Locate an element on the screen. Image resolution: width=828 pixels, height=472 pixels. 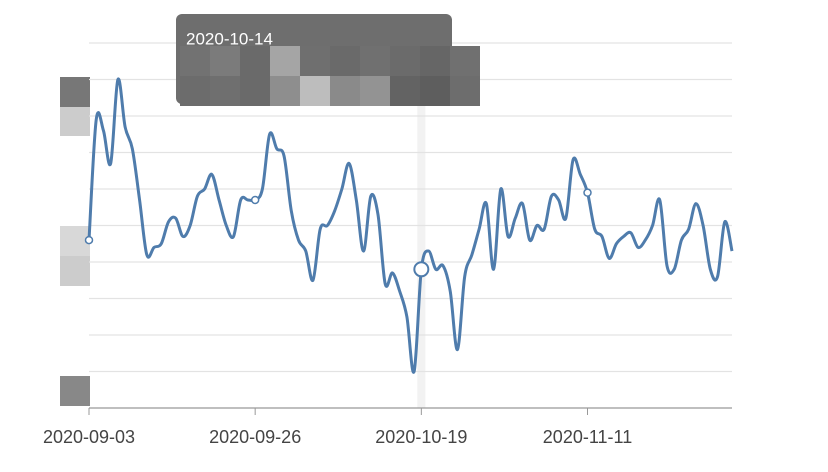
tooltip: 2020-10-14 is located at coordinates (328, 60).